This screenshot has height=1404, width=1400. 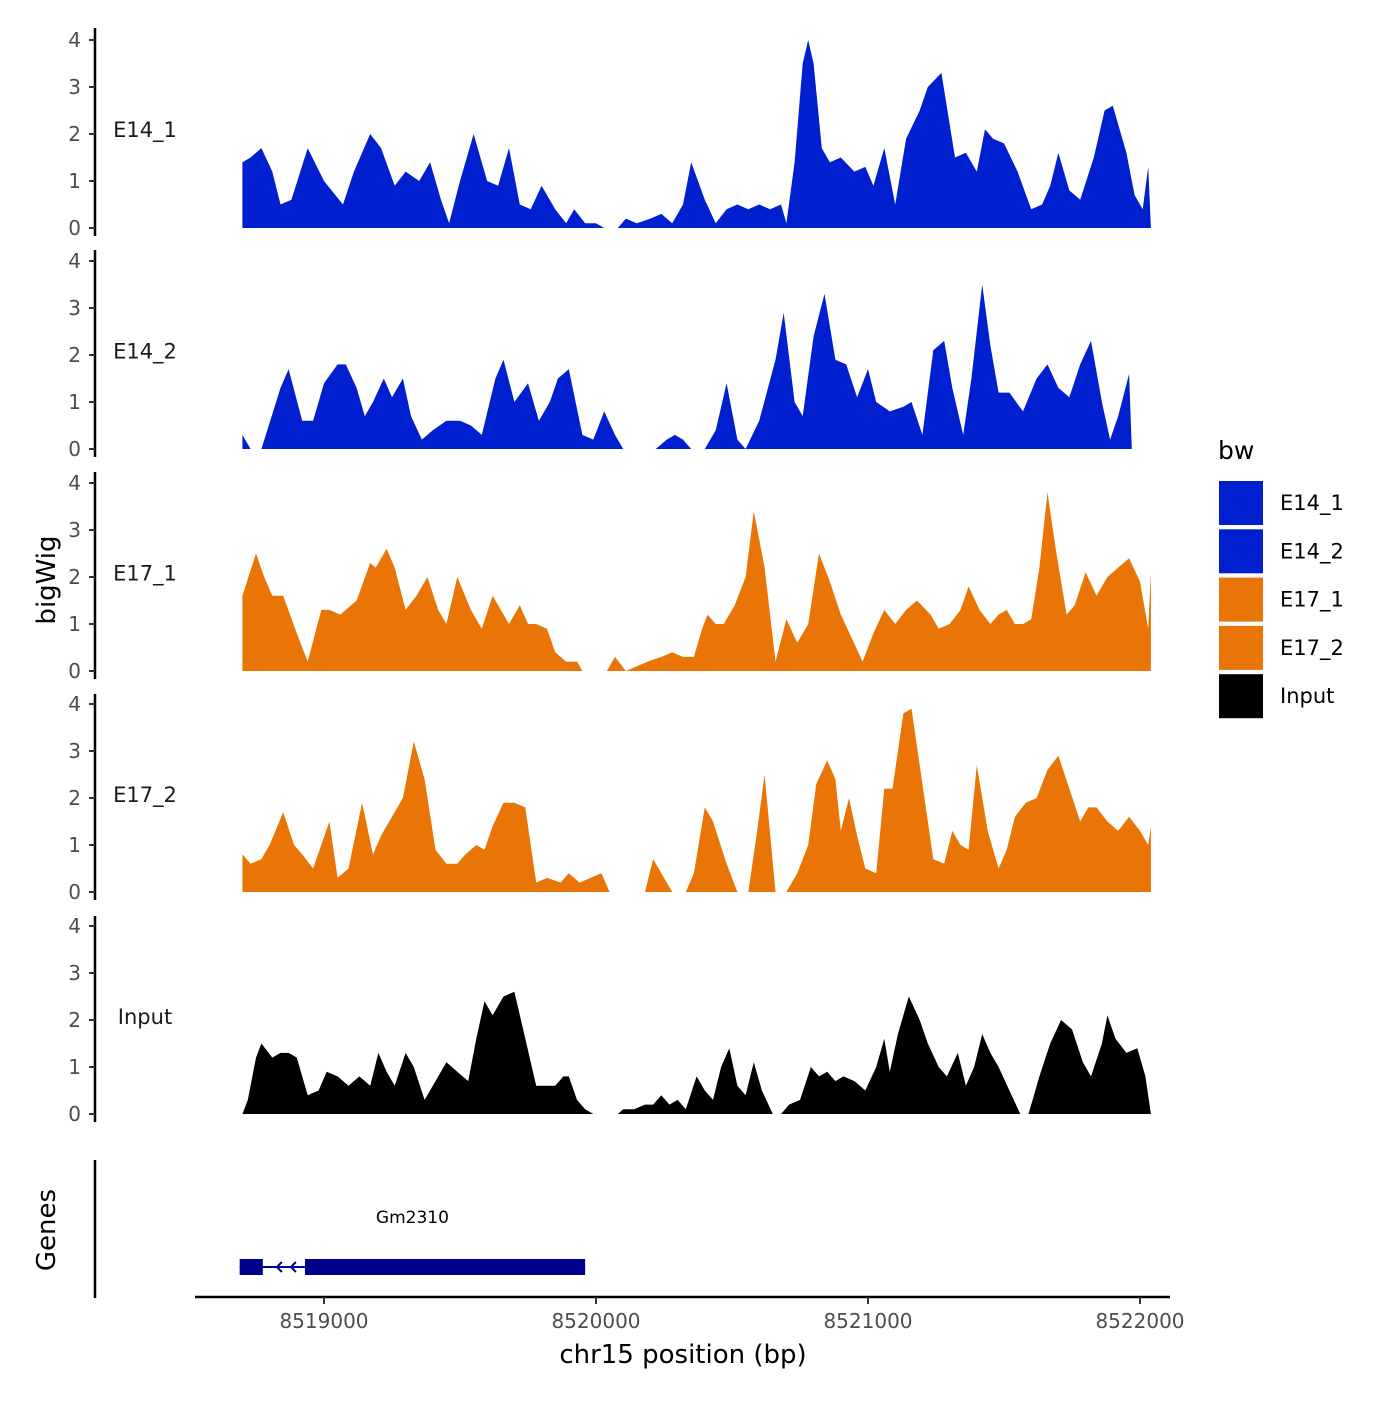 What do you see at coordinates (412, 1241) in the screenshot?
I see `gene-Gm2310: Gm2310` at bounding box center [412, 1241].